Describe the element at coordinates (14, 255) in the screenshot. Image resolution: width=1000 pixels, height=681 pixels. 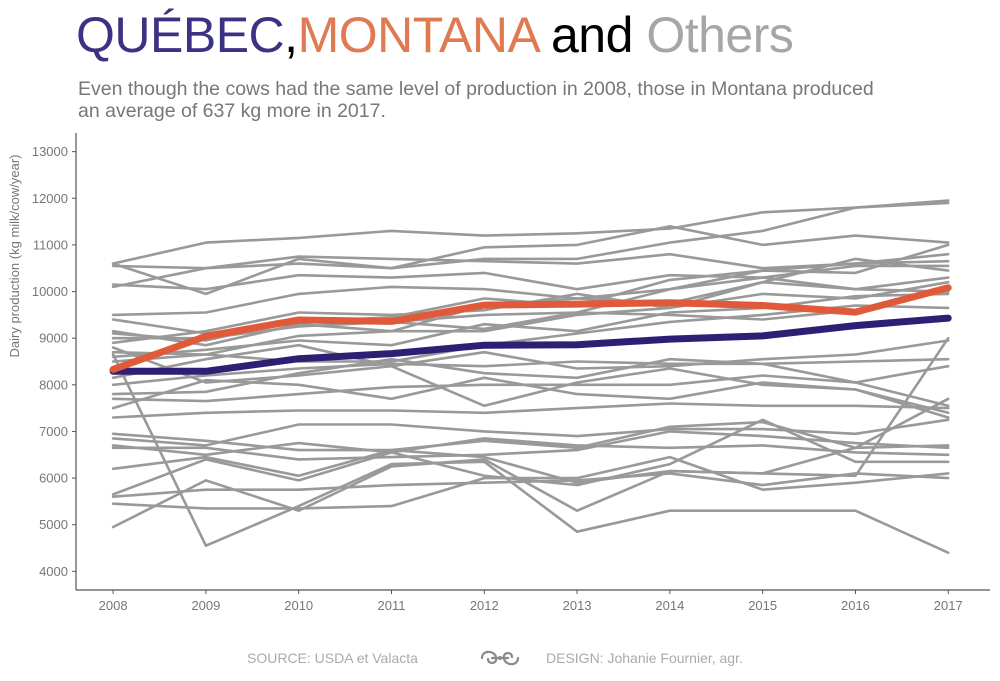
I see `y-axis-title: Dairy production (kg milk/cow/year)` at that location.